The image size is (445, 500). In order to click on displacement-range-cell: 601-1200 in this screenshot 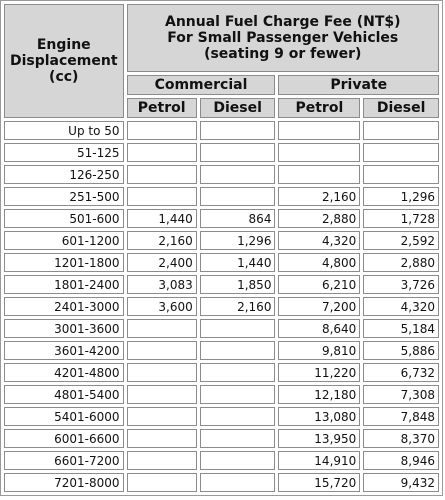, I will do `click(64, 240)`.